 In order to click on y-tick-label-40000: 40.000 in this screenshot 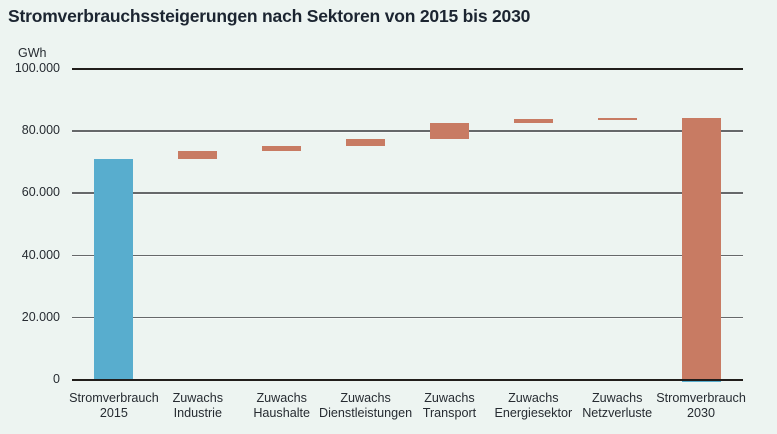, I will do `click(40, 254)`.